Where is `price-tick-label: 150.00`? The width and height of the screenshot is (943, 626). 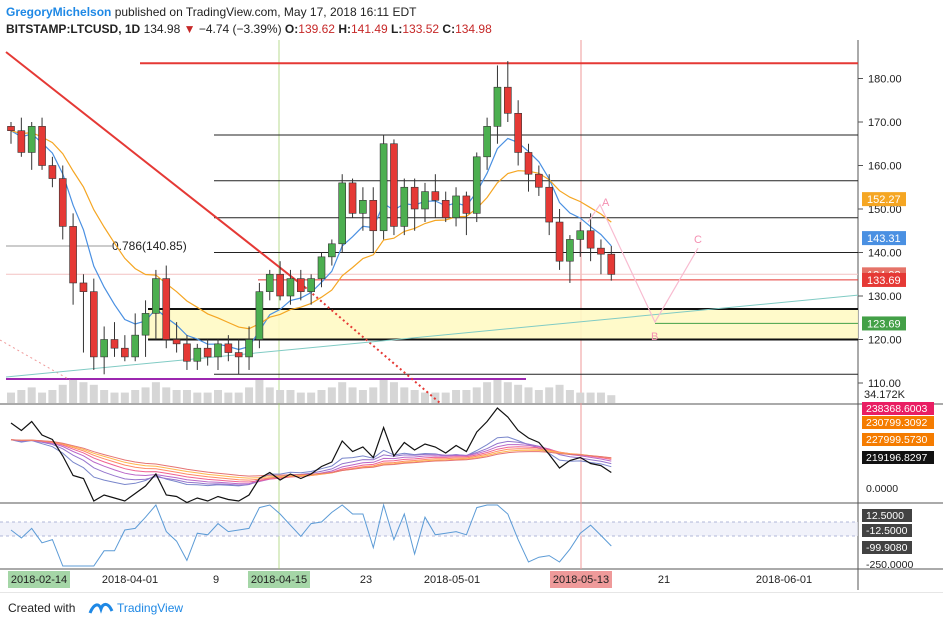 price-tick-label: 150.00 is located at coordinates (885, 210).